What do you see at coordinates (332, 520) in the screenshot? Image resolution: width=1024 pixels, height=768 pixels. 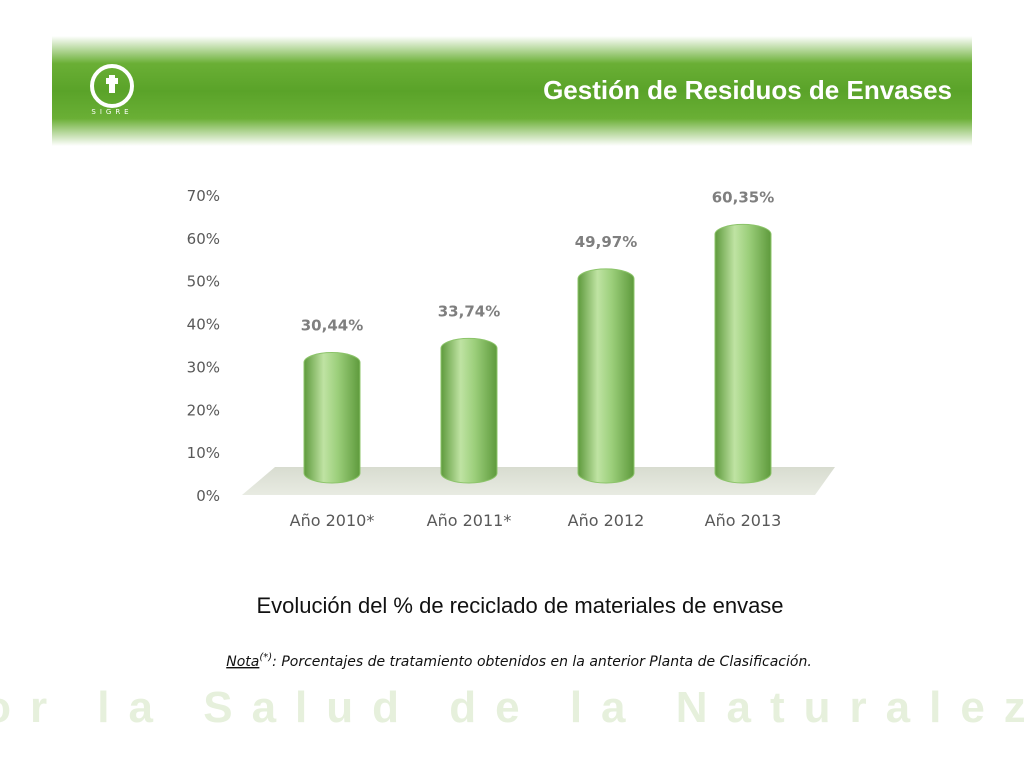 I see `x-tick-label: Año 2010*` at bounding box center [332, 520].